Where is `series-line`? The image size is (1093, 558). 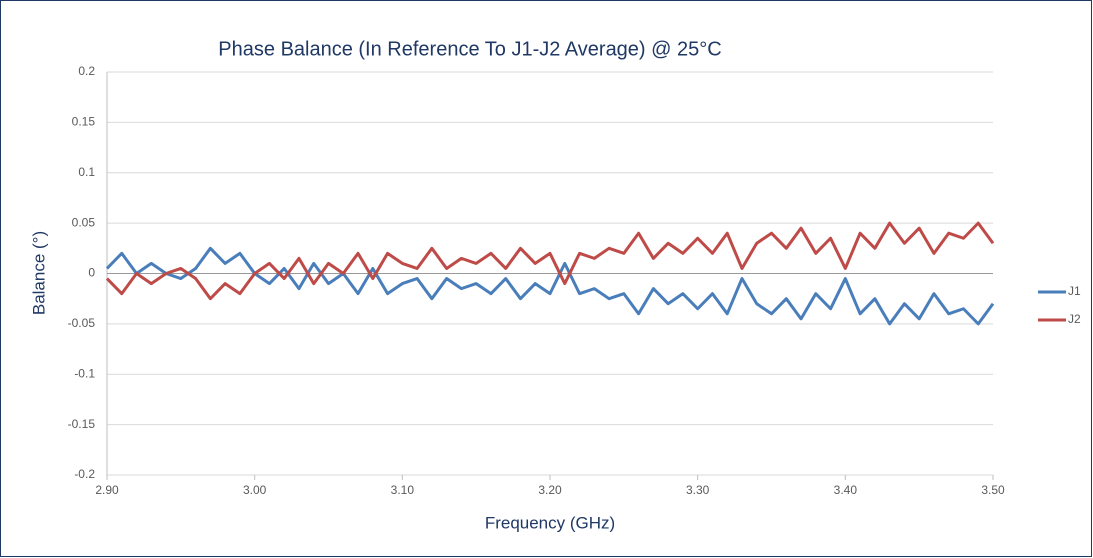
series-line is located at coordinates (550, 261).